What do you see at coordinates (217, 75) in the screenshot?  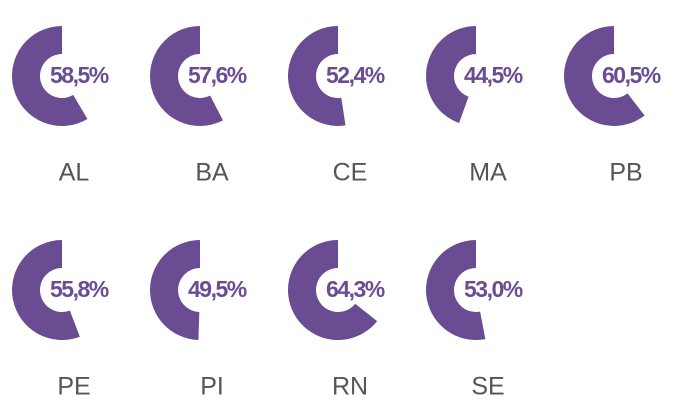 I see `value-label: 57,6%` at bounding box center [217, 75].